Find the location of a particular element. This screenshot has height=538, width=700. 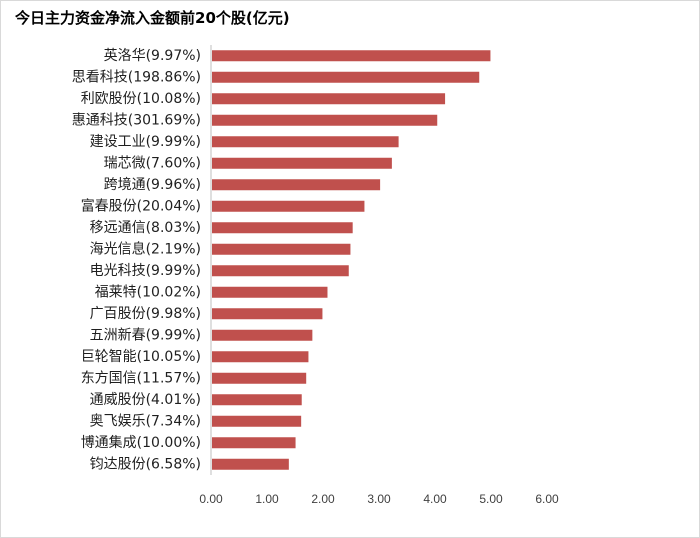

category-label: 广百股份(9.98%) is located at coordinates (145, 314).